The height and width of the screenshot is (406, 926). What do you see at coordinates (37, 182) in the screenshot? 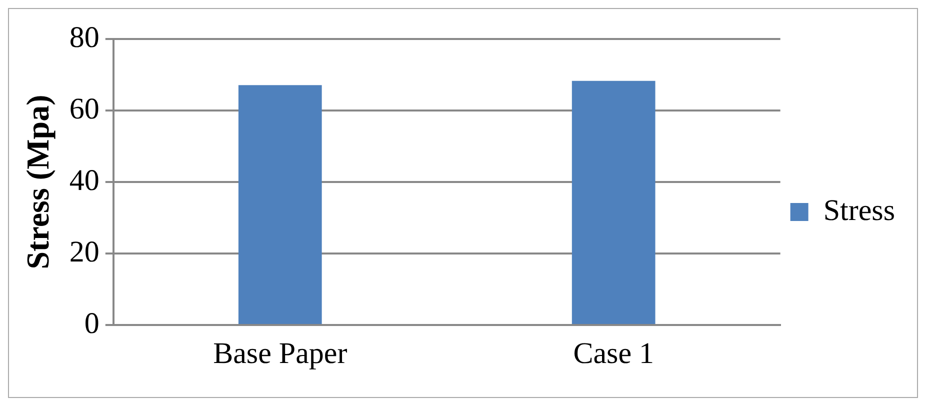
I see `y-axis-title: Stress (Mpa)` at bounding box center [37, 182].